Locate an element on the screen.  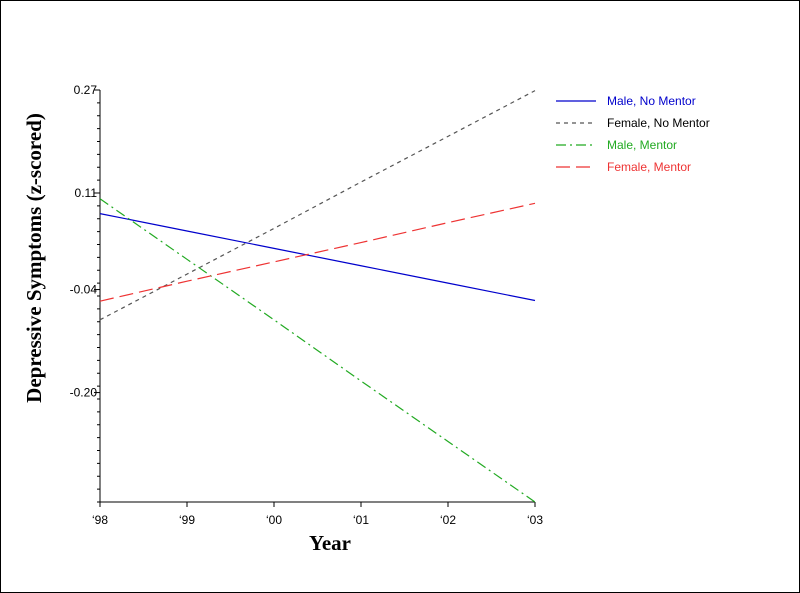
legend-label: Female, No Mentor is located at coordinates (658, 123).